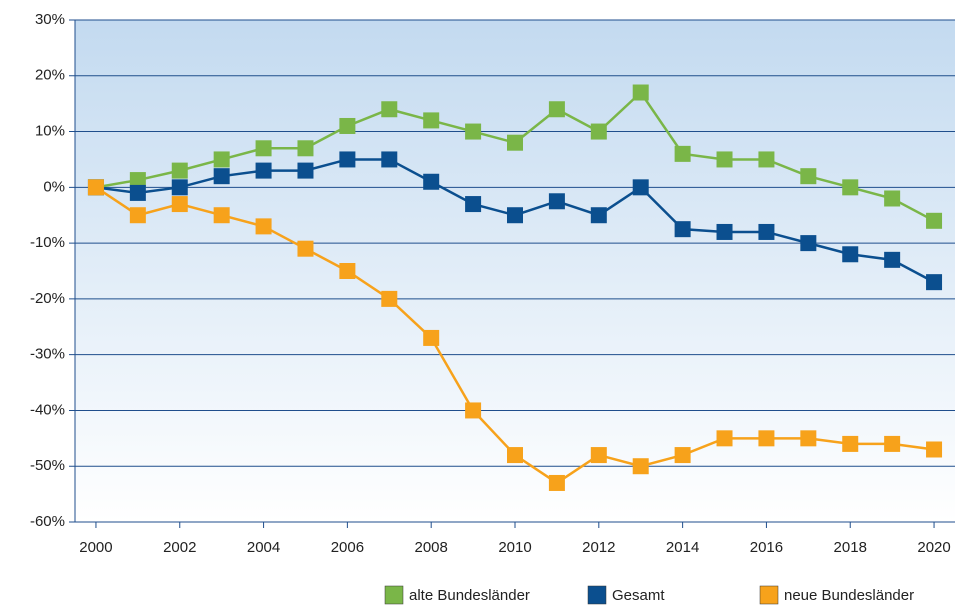 Image resolution: width=960 pixels, height=606 pixels. What do you see at coordinates (933, 547) in the screenshot?
I see `x-tick-label: 2020` at bounding box center [933, 547].